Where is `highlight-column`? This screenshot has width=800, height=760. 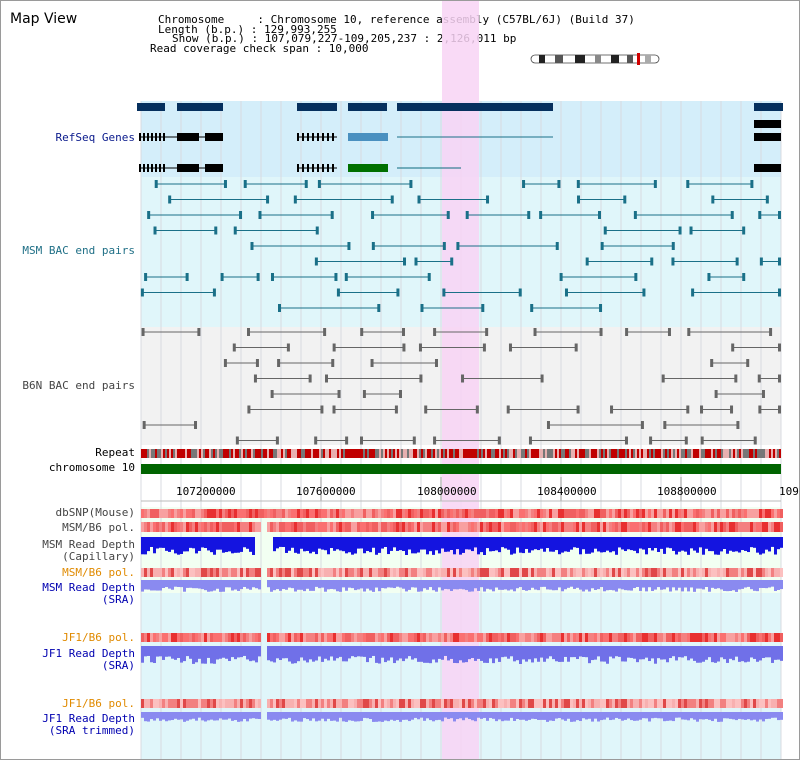
highlight-column is located at coordinates (460, 380).